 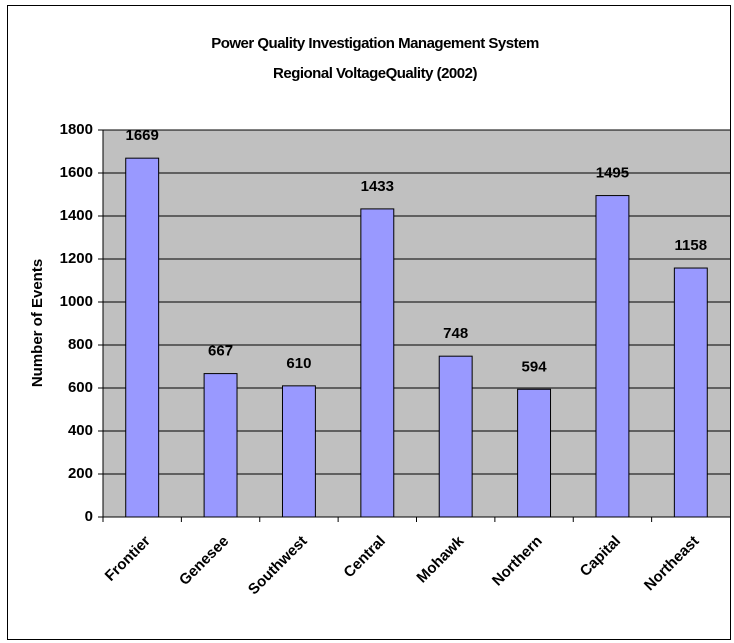 I want to click on y-tick-label: 1600, so click(x=76, y=172).